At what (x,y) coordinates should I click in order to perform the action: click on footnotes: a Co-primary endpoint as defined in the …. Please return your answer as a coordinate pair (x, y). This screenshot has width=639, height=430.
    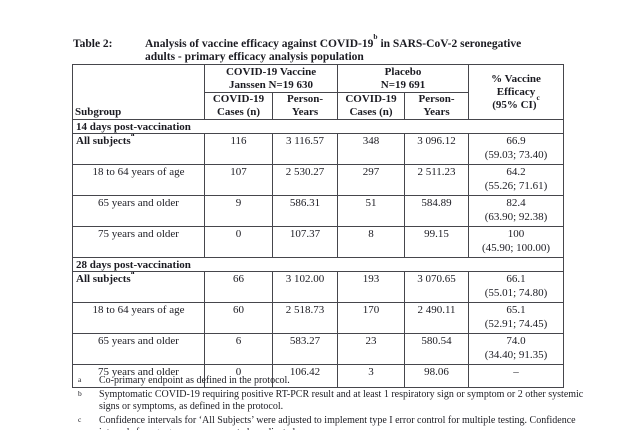
    Looking at the image, I should click on (334, 402).